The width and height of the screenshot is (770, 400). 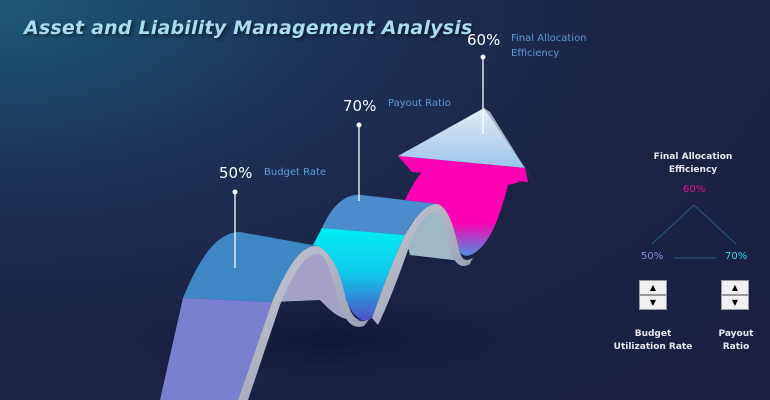 I want to click on panel-budget-value: 50%, so click(x=652, y=256).